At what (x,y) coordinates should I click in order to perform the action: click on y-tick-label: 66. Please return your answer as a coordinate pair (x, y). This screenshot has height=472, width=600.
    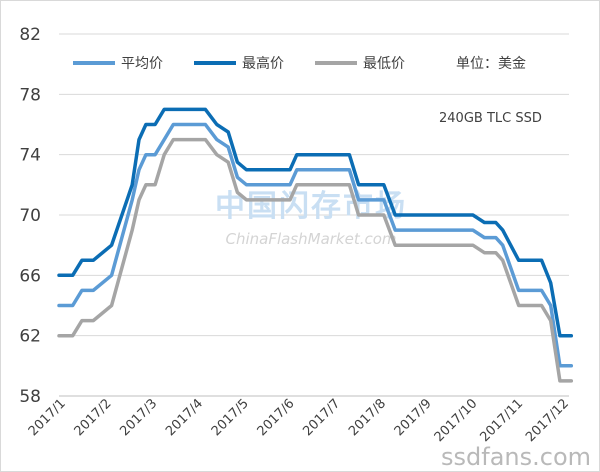
    Looking at the image, I should click on (30, 276).